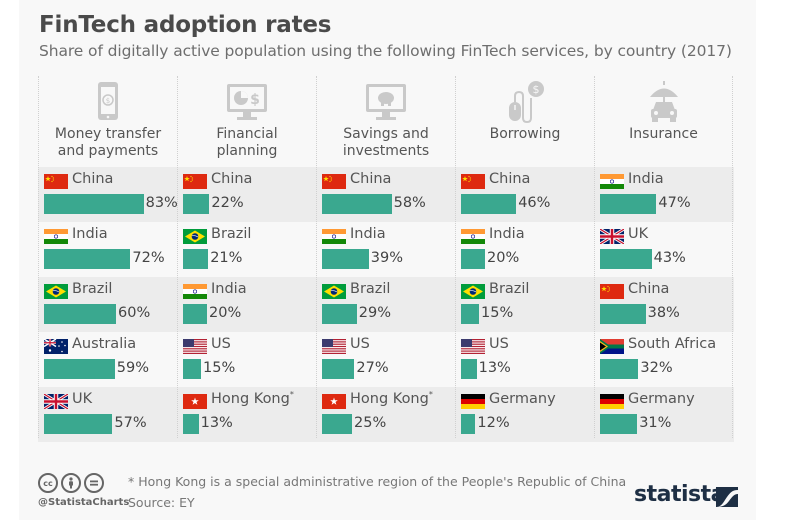  Describe the element at coordinates (247, 143) in the screenshot. I see `category-label: Financial planning` at that location.